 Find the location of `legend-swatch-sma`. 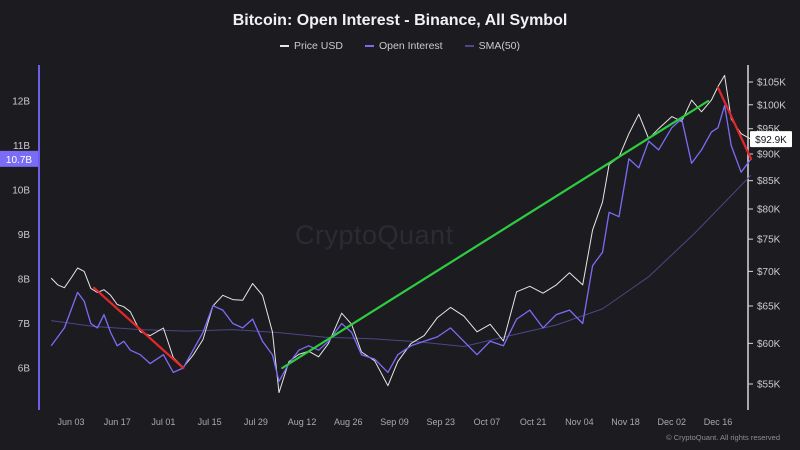

legend-swatch-sma is located at coordinates (469, 46).